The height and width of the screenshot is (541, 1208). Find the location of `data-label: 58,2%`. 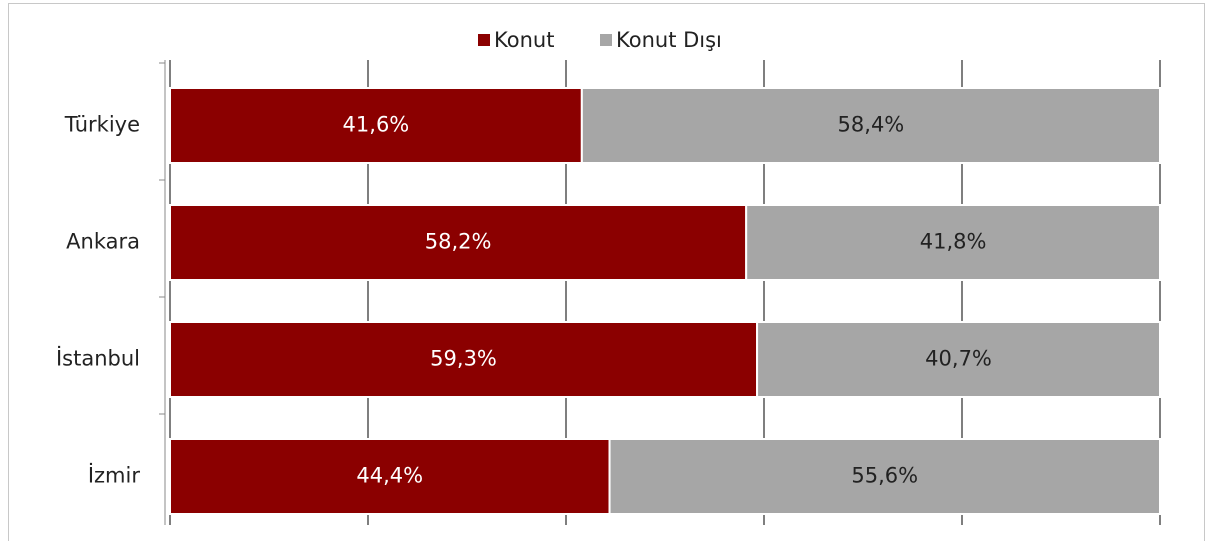

data-label: 58,2% is located at coordinates (458, 242).